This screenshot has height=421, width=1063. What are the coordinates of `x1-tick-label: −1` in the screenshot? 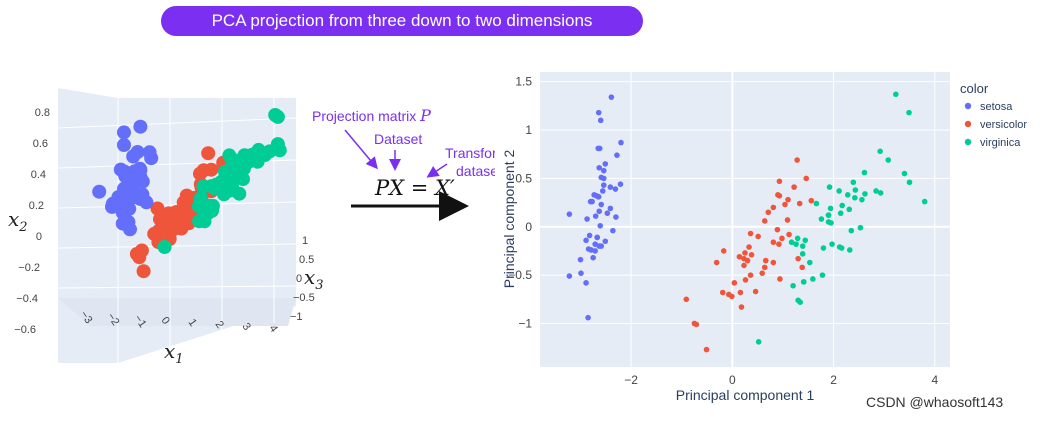 It's located at (140, 321).